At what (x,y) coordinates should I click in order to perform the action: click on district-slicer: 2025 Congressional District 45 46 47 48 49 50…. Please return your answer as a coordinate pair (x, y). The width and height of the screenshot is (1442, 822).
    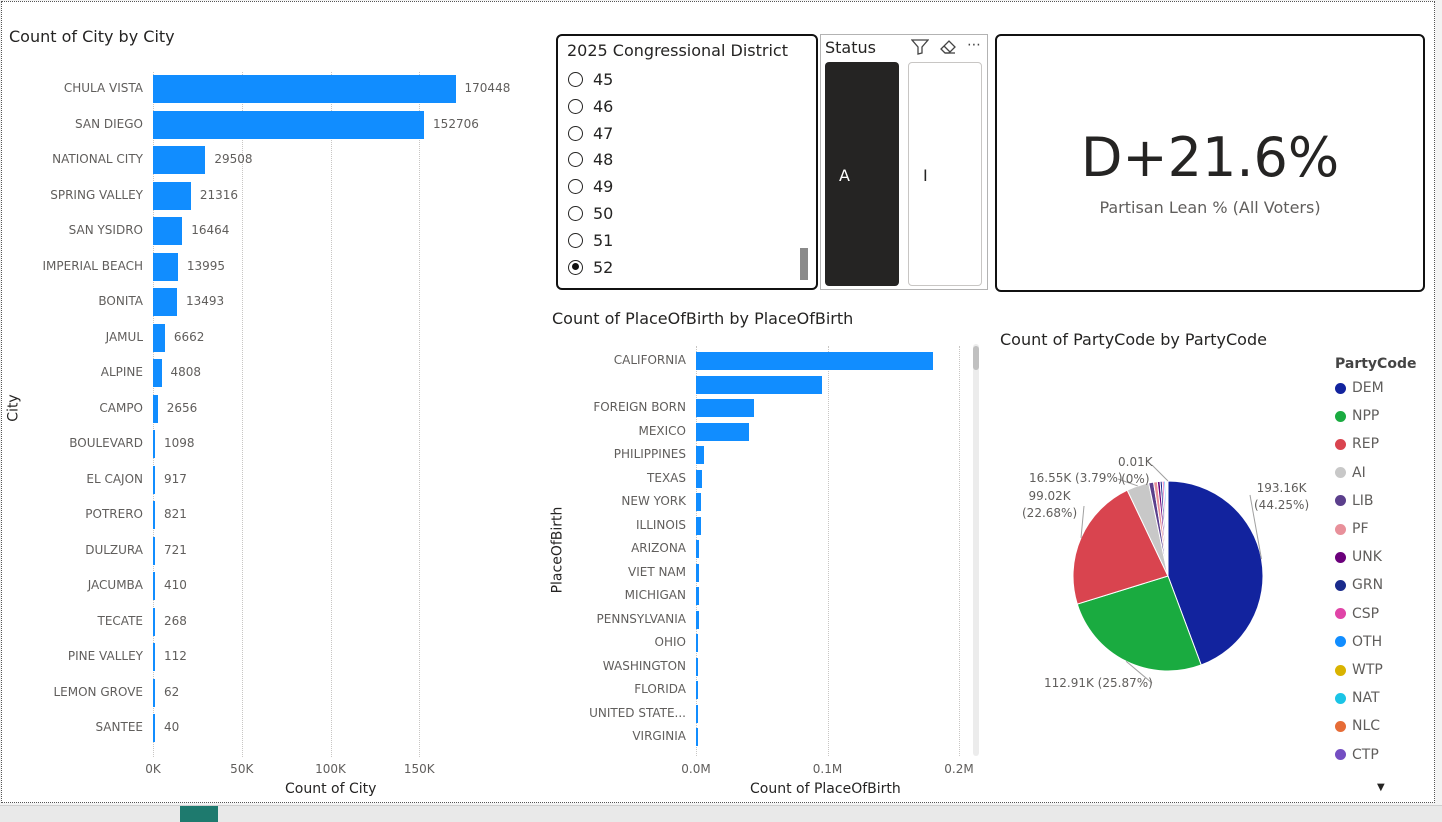
    Looking at the image, I should click on (687, 162).